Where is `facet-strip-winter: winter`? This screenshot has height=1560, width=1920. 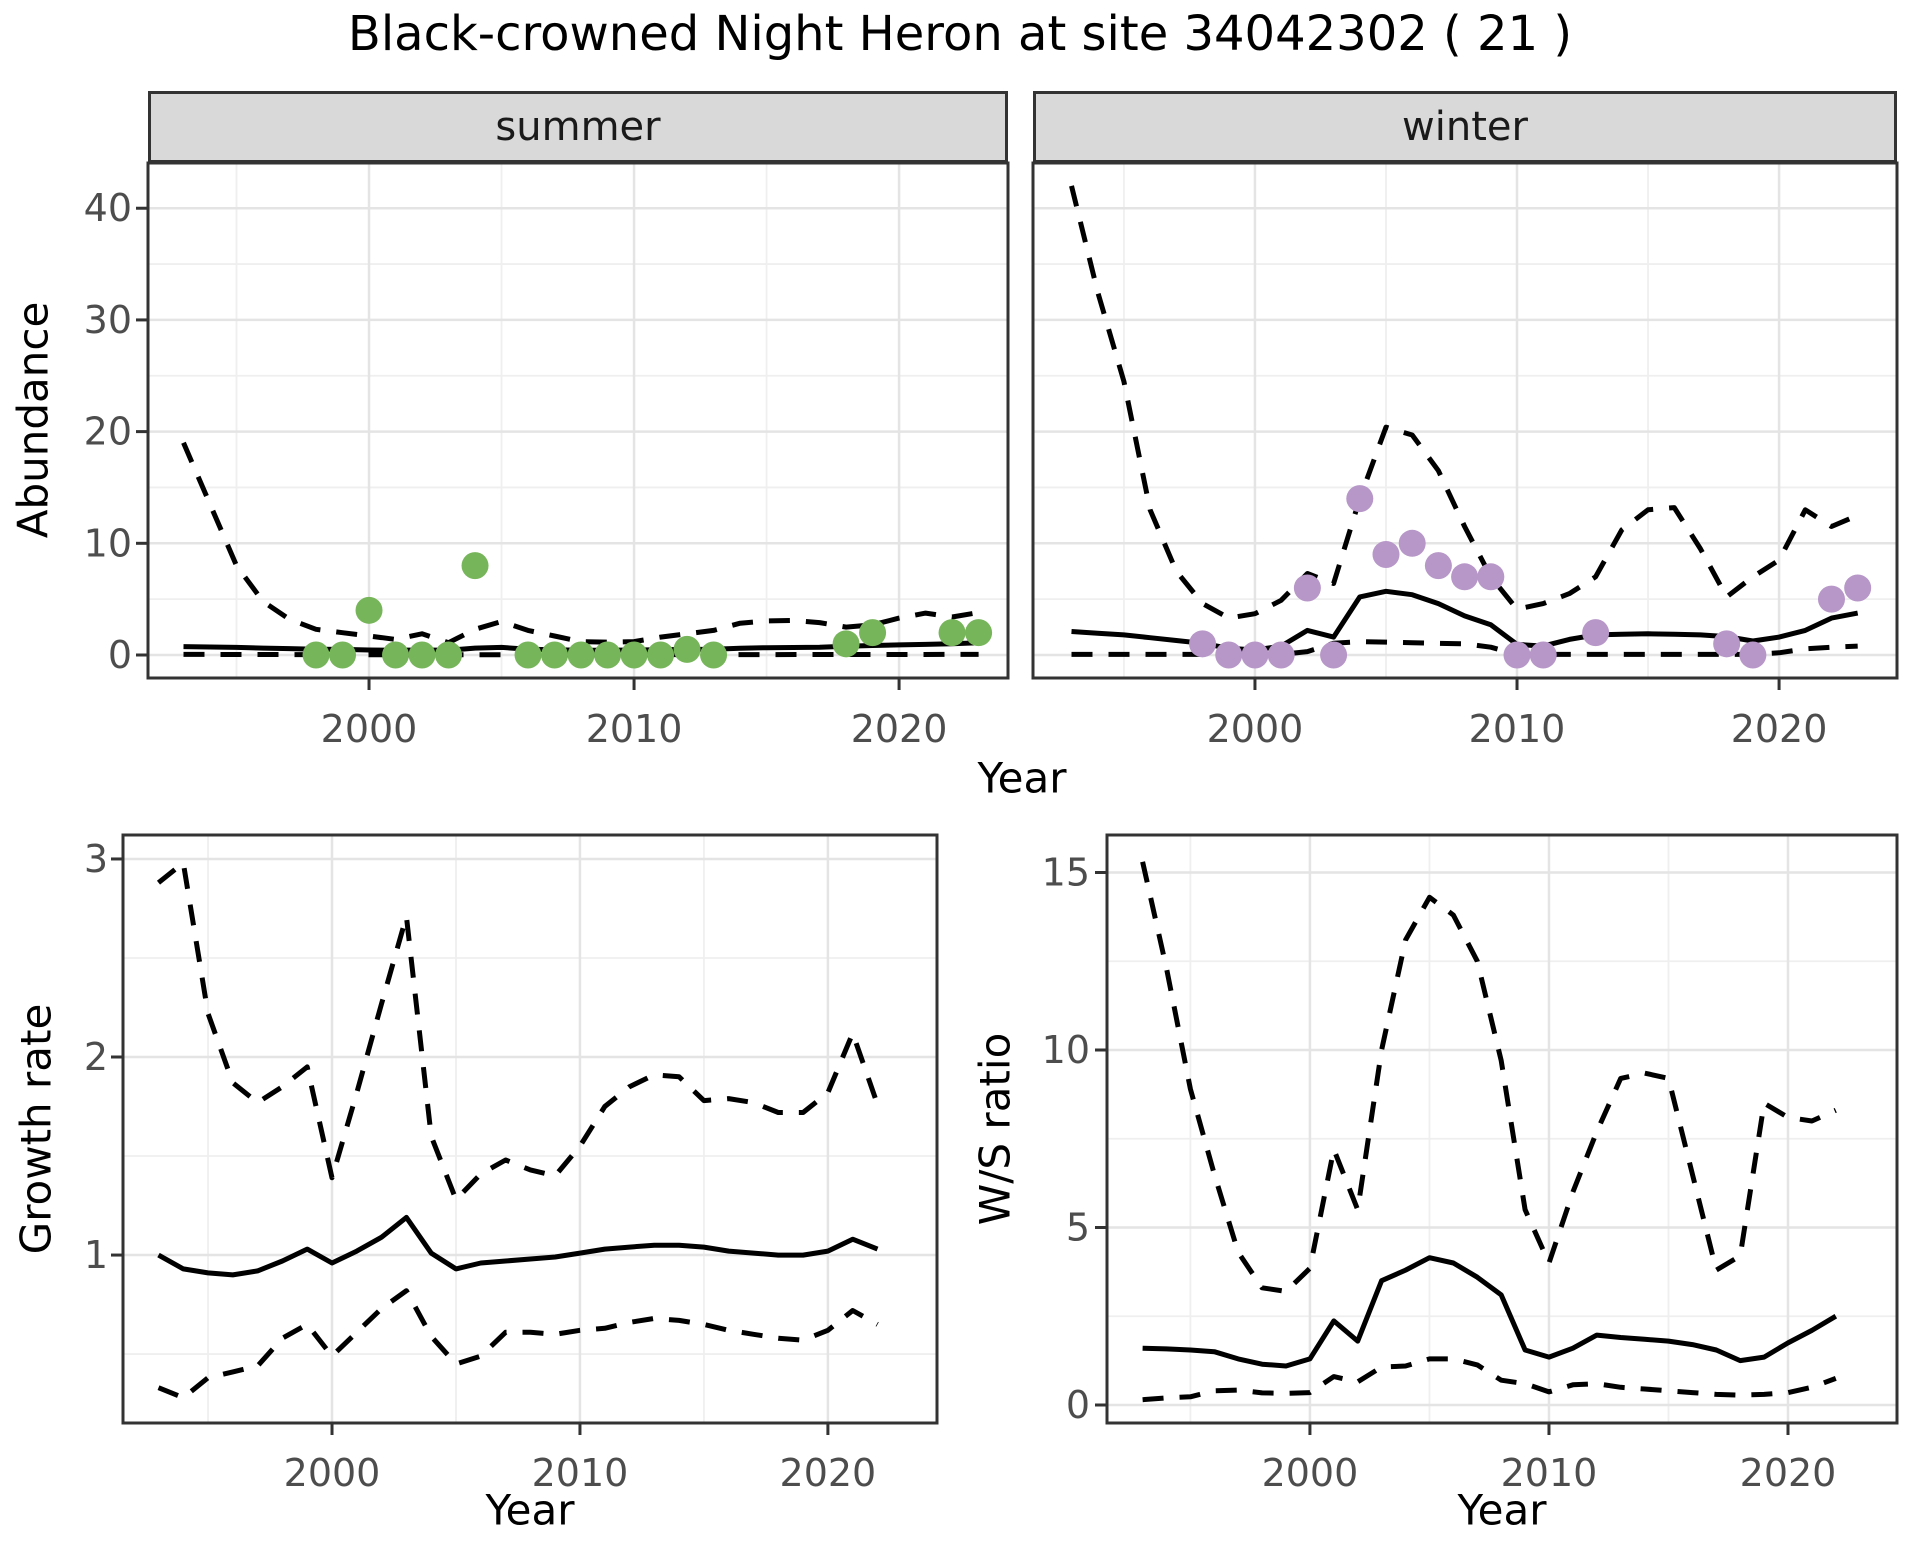
facet-strip-winter: winter is located at coordinates (1465, 127).